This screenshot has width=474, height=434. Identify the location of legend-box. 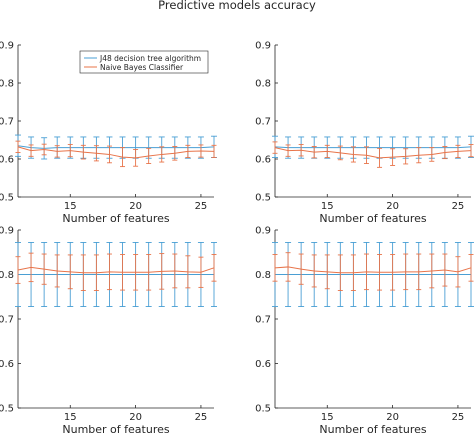
(144, 62).